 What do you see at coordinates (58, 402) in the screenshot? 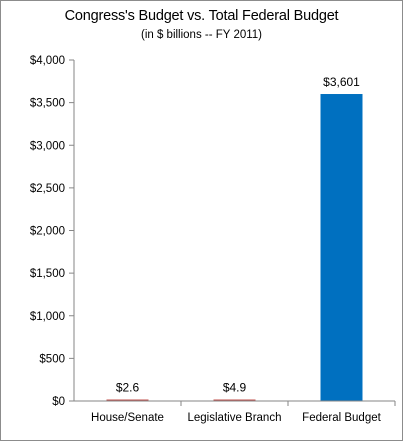
I see `y-tick-label: $0` at bounding box center [58, 402].